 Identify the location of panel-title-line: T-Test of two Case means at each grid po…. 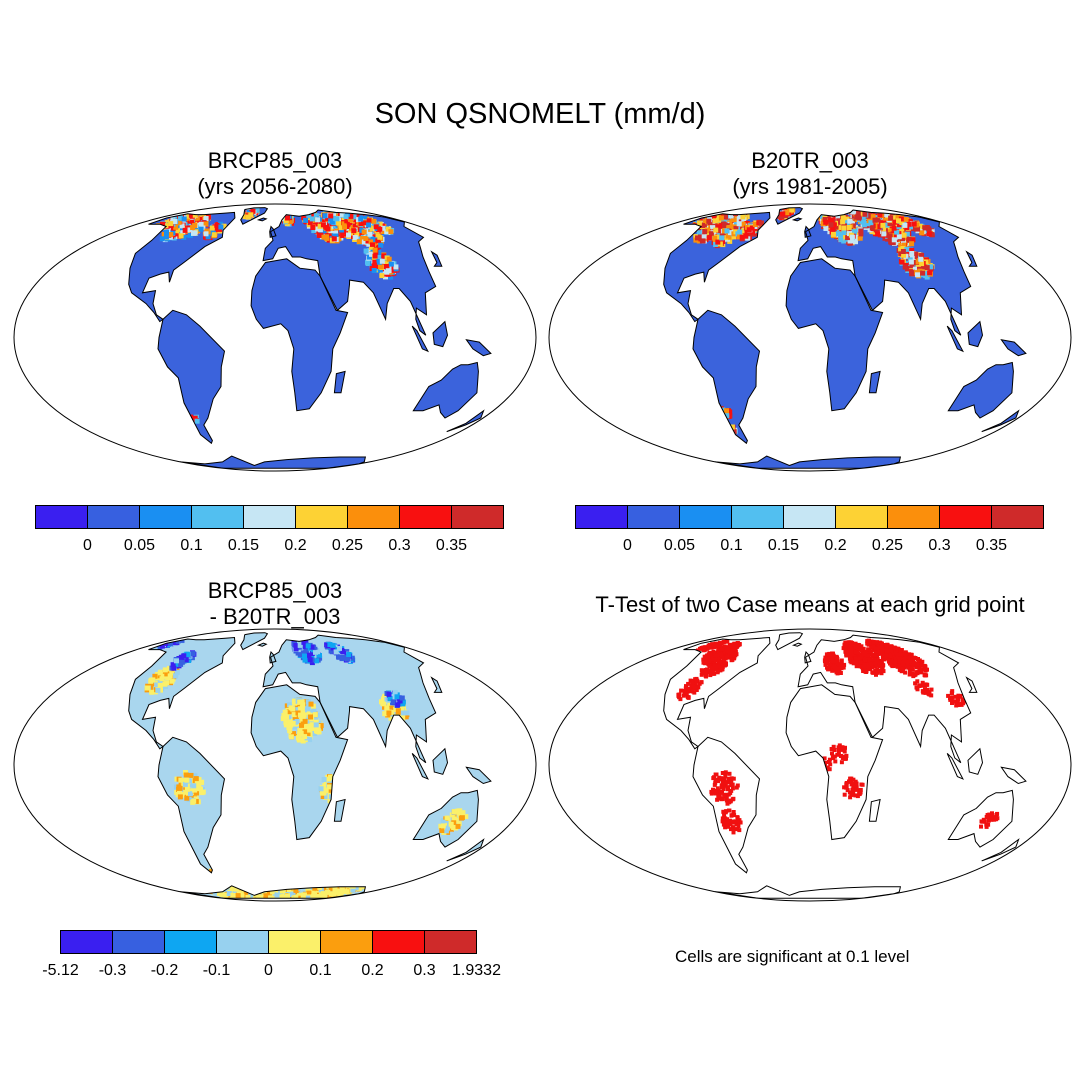
(810, 604).